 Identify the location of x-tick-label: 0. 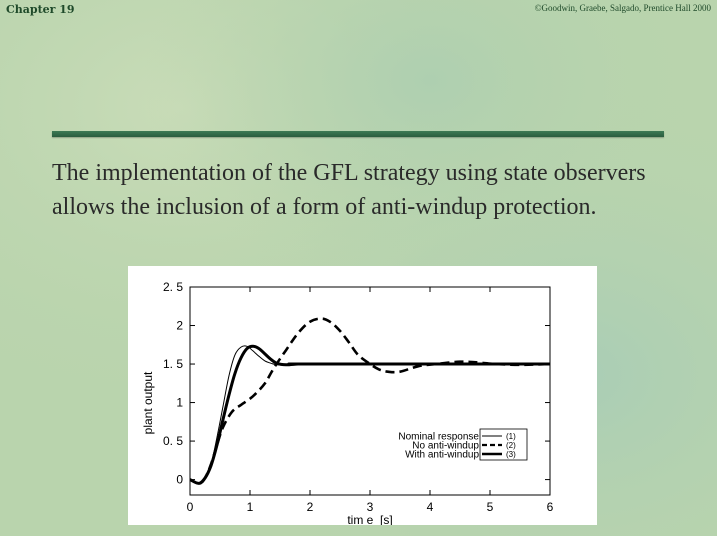
(190, 507).